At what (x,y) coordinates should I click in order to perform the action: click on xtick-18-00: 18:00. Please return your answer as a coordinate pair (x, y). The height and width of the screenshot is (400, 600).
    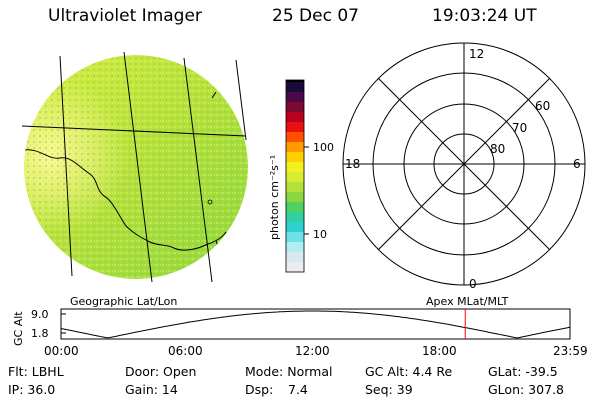
    Looking at the image, I should click on (439, 351).